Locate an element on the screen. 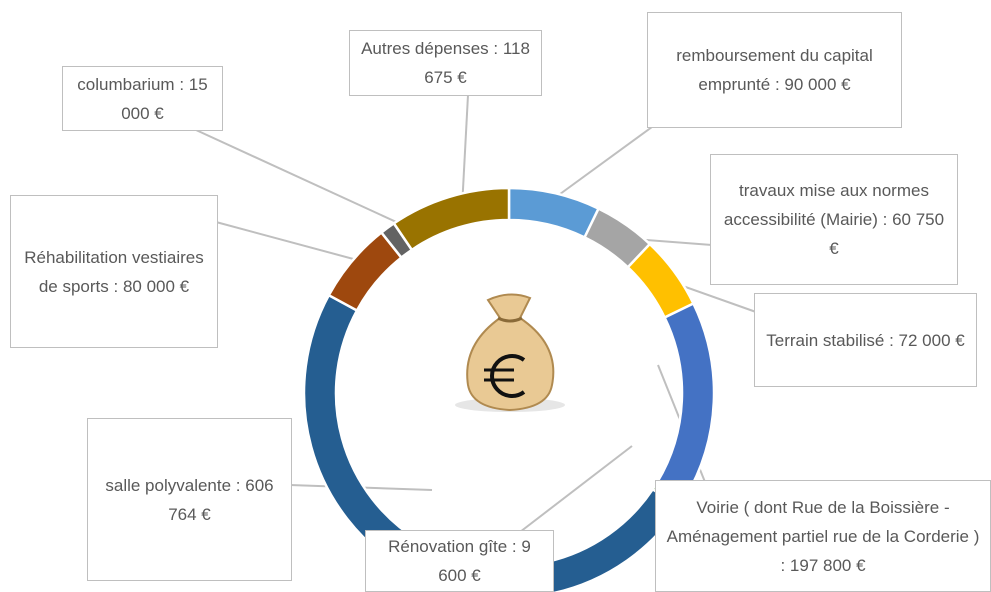  money-bag-icon is located at coordinates (510, 352).